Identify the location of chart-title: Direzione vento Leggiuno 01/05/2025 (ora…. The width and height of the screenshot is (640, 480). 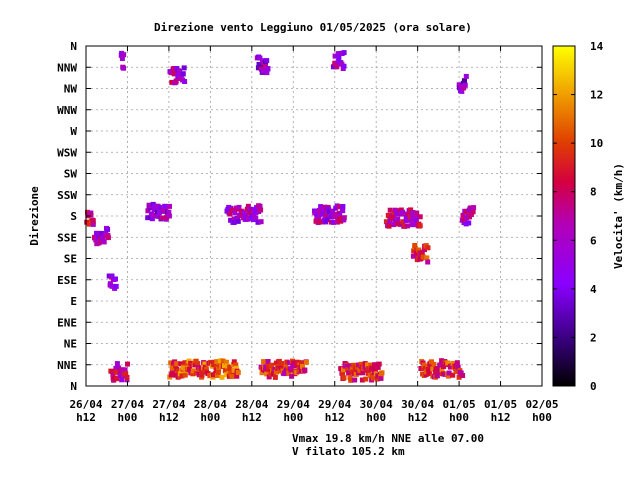
(313, 27).